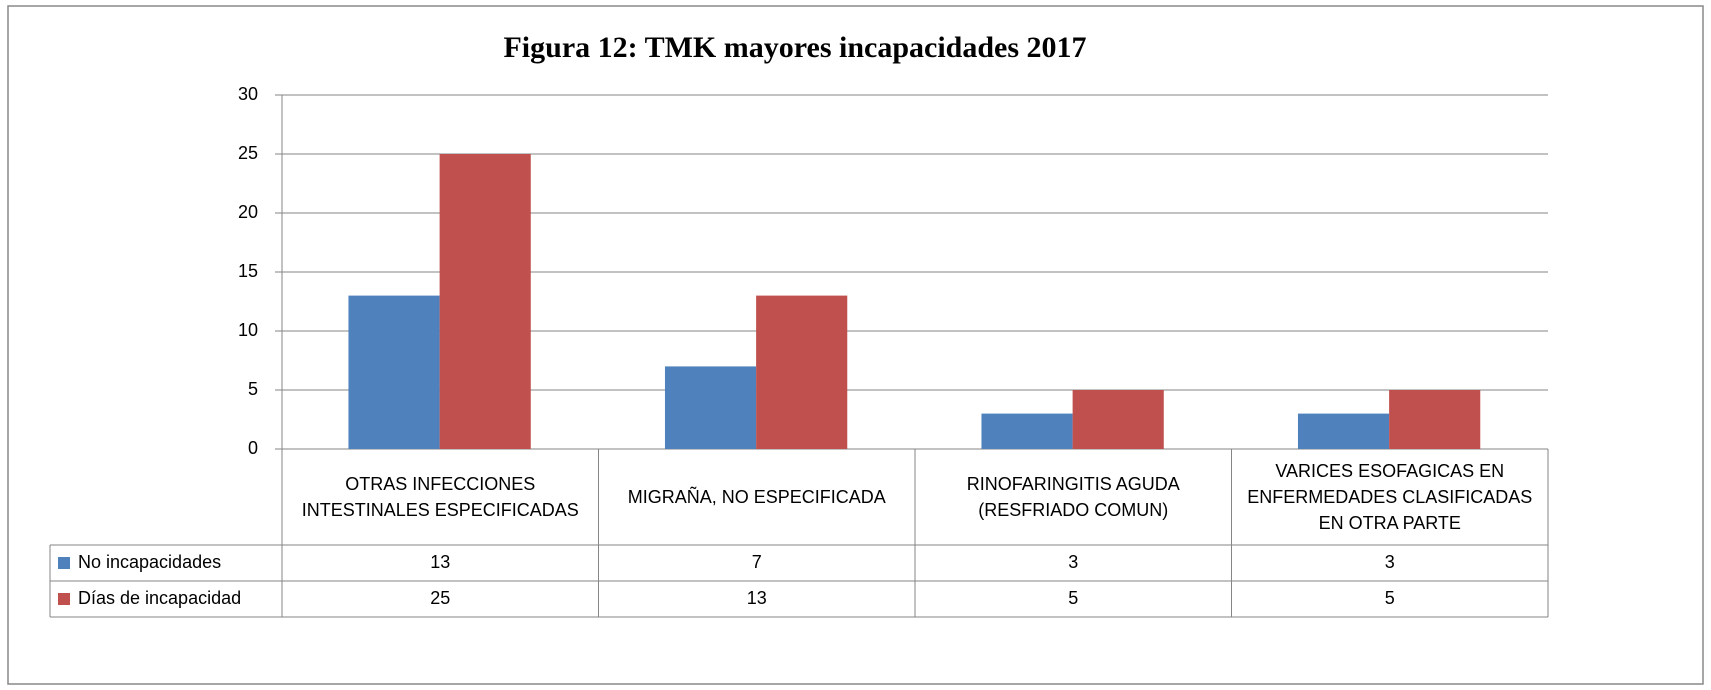 The width and height of the screenshot is (1711, 690). What do you see at coordinates (248, 212) in the screenshot?
I see `y-tick-label: 20` at bounding box center [248, 212].